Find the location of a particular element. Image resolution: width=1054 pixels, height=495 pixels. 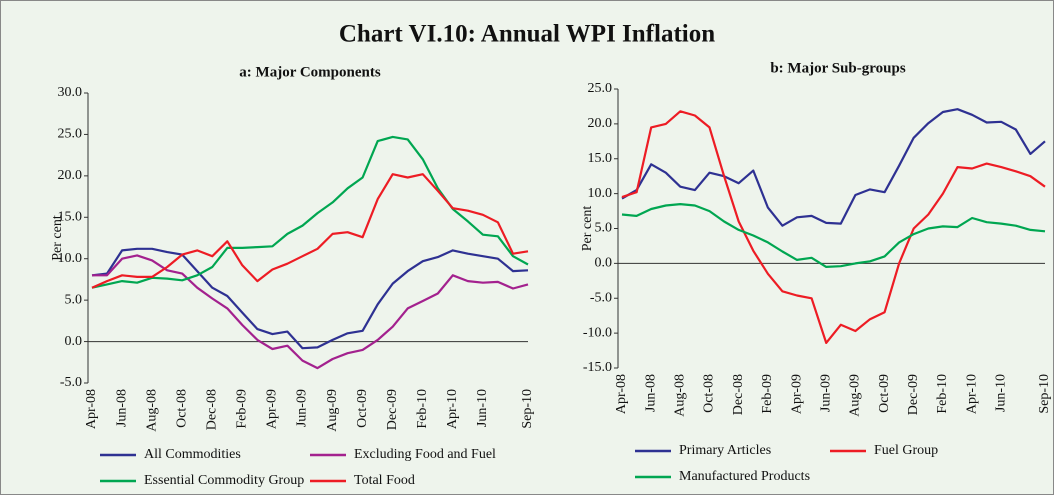

legend-label: Primary Articles is located at coordinates (725, 450).